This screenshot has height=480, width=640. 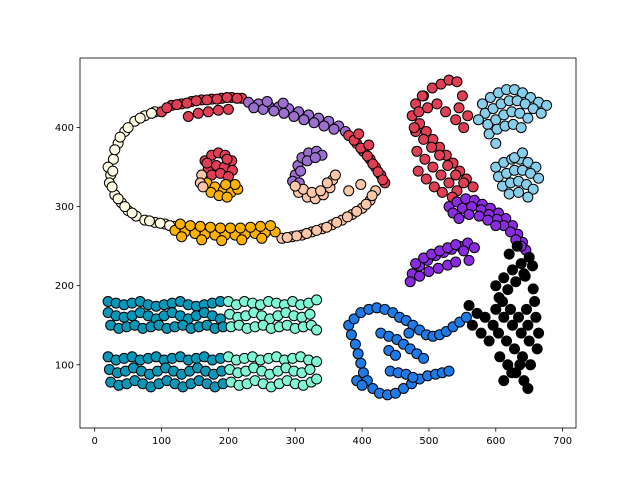 I want to click on y-tick-label-400: 400, so click(x=64, y=128).